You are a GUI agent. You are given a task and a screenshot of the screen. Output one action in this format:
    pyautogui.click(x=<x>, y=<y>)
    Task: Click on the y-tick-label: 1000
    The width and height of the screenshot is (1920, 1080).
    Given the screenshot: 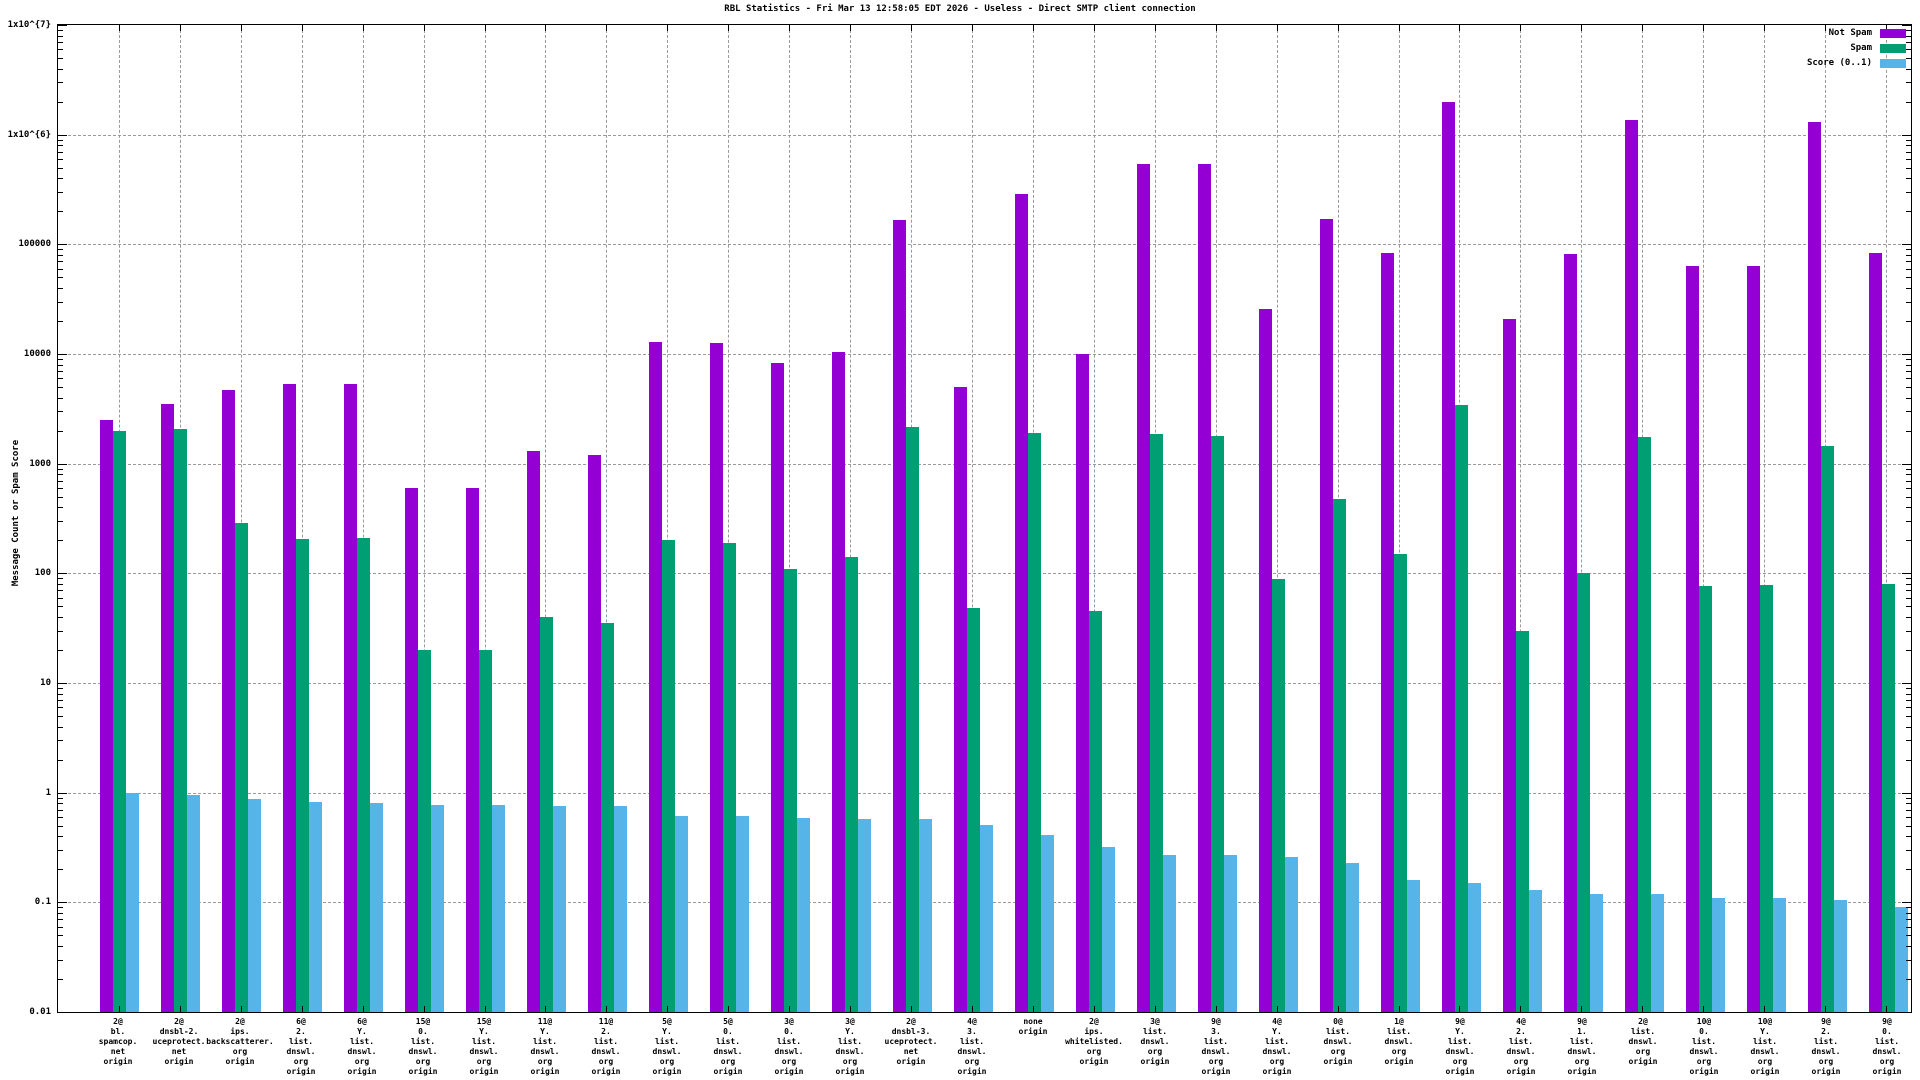 What is the action you would take?
    pyautogui.click(x=40, y=463)
    